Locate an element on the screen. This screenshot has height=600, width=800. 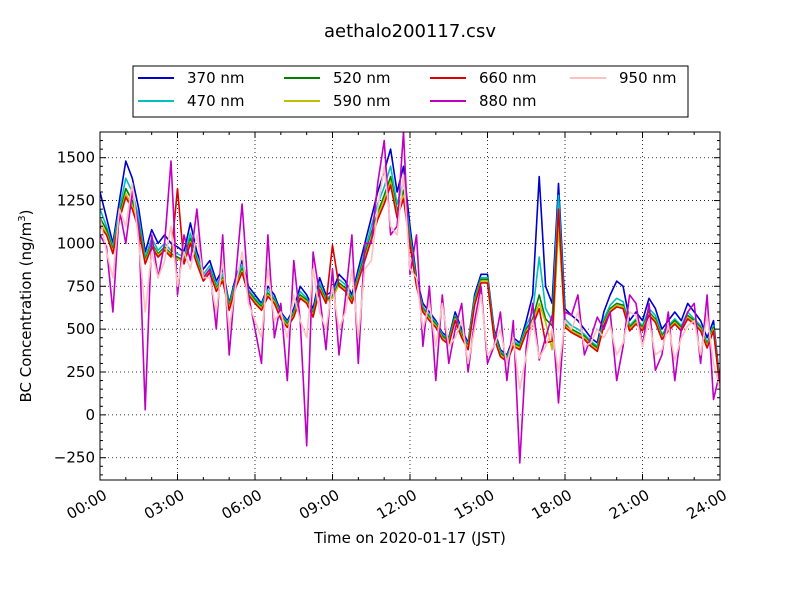
legend-label: 370 nm is located at coordinates (216, 78).